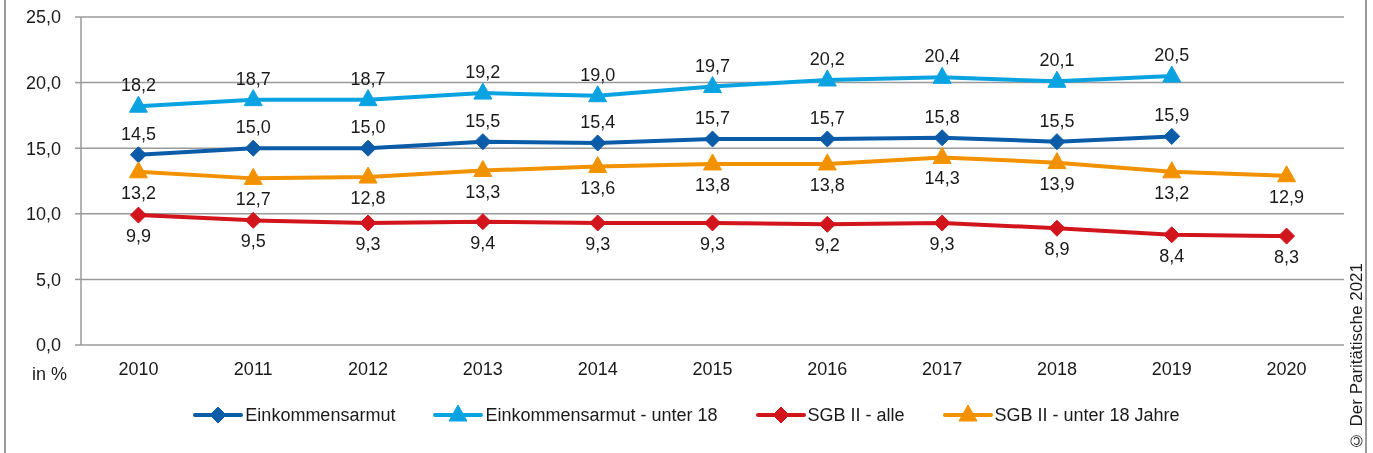  Describe the element at coordinates (138, 236) in the screenshot. I see `data-label: 9,9` at that location.